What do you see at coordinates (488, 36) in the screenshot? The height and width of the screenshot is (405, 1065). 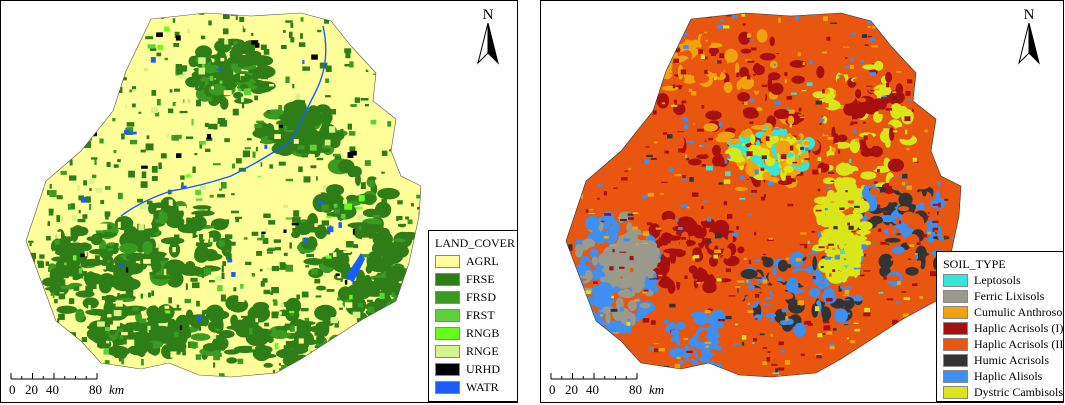 I see `north-arrow: N` at bounding box center [488, 36].